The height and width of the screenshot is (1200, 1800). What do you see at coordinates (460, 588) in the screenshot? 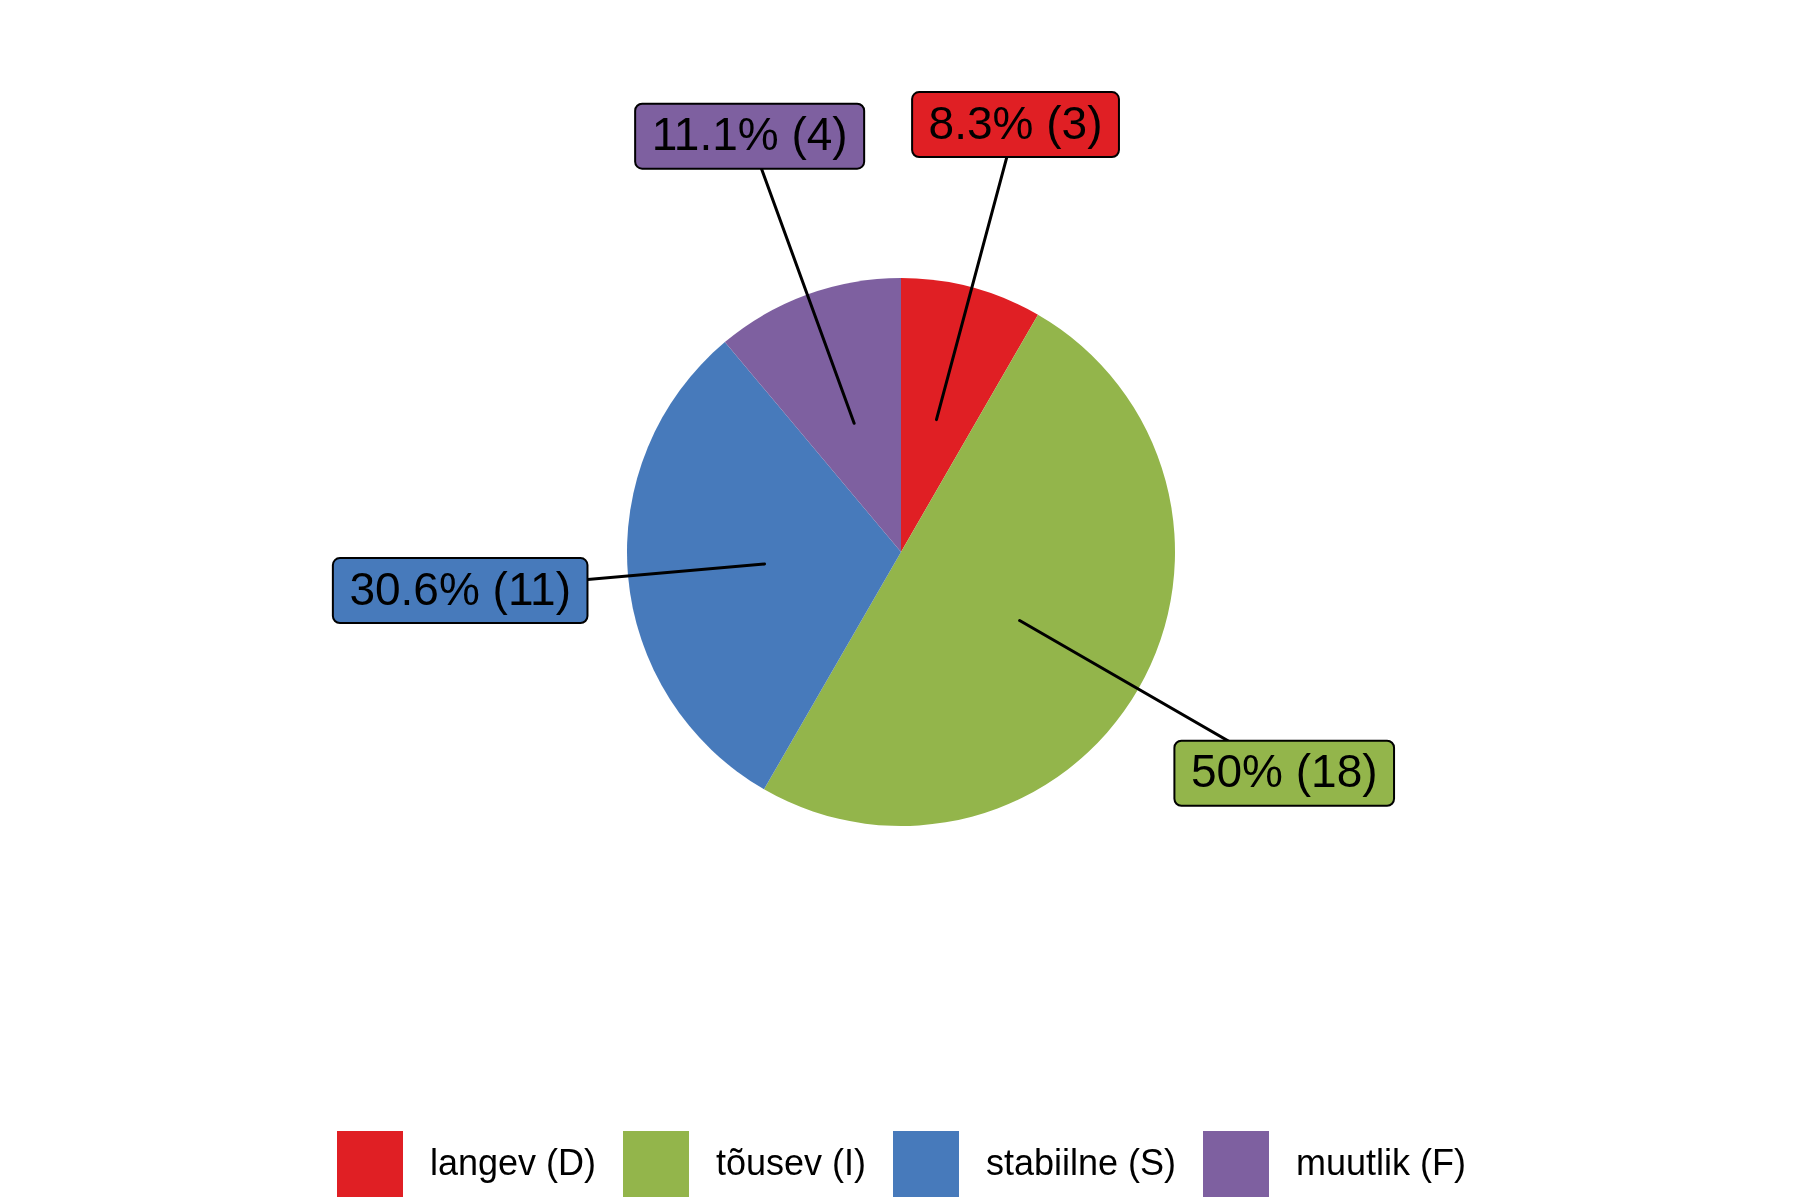
I see `data-label: 30.6% (11)` at bounding box center [460, 588].